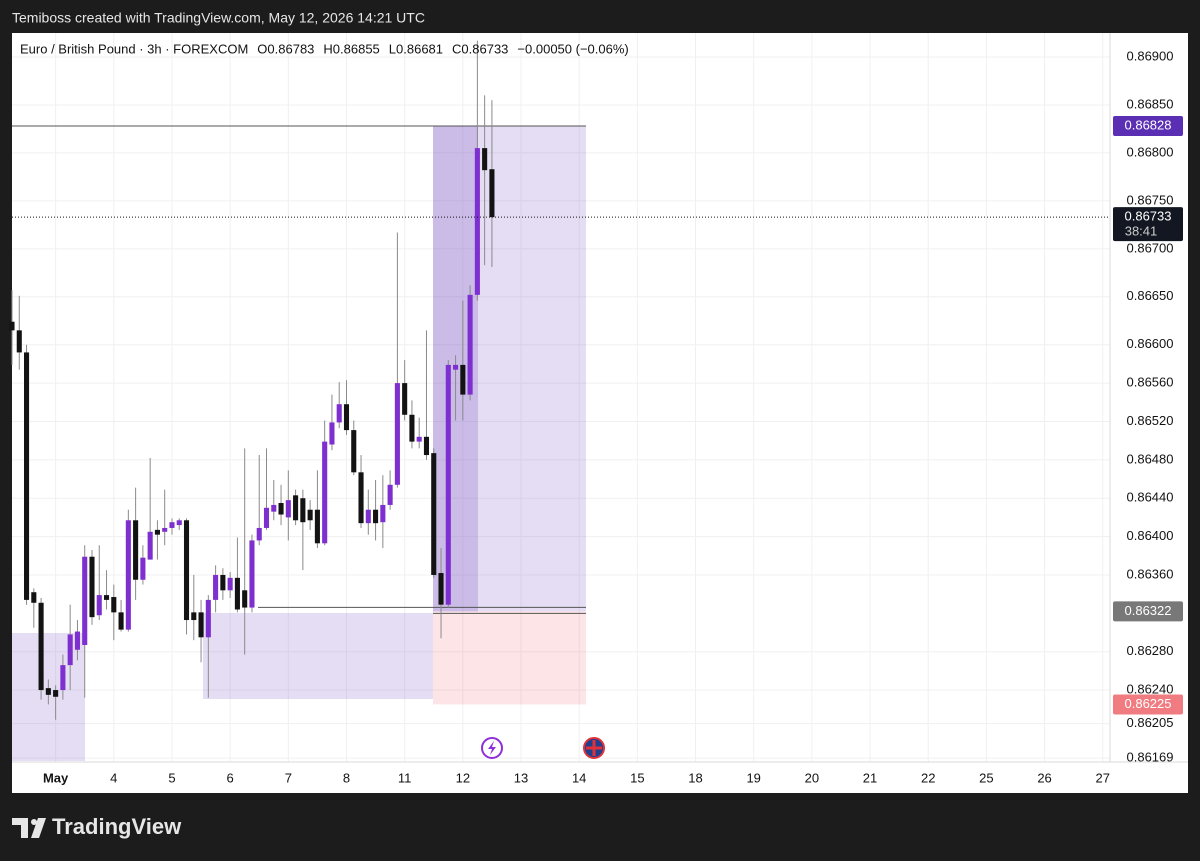 The image size is (1200, 861). What do you see at coordinates (56, 777) in the screenshot?
I see `x-tick-label: May` at bounding box center [56, 777].